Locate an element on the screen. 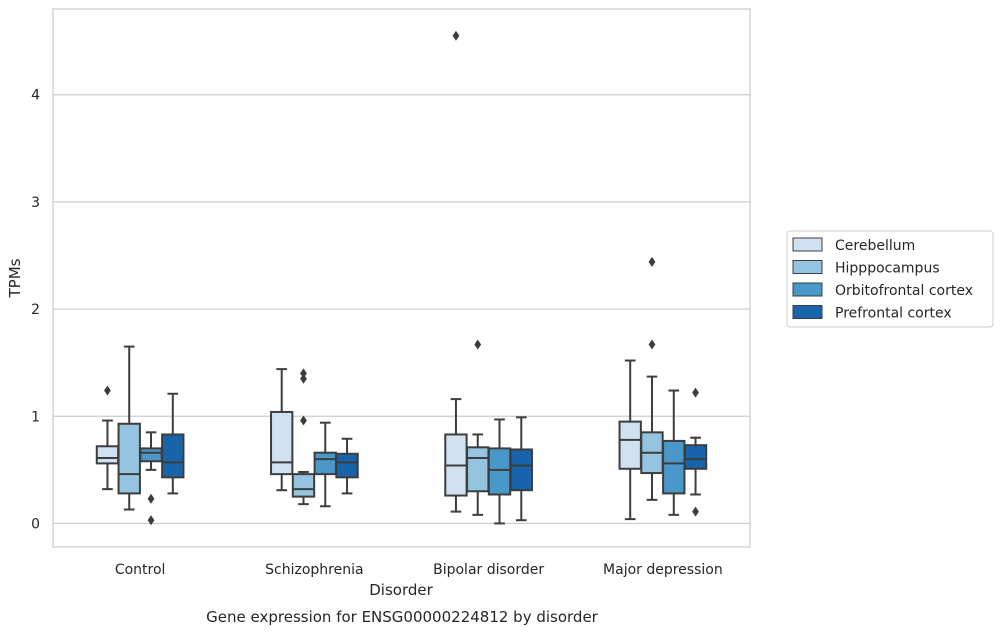 The width and height of the screenshot is (1003, 638). x-tick-label: Control is located at coordinates (140, 570).